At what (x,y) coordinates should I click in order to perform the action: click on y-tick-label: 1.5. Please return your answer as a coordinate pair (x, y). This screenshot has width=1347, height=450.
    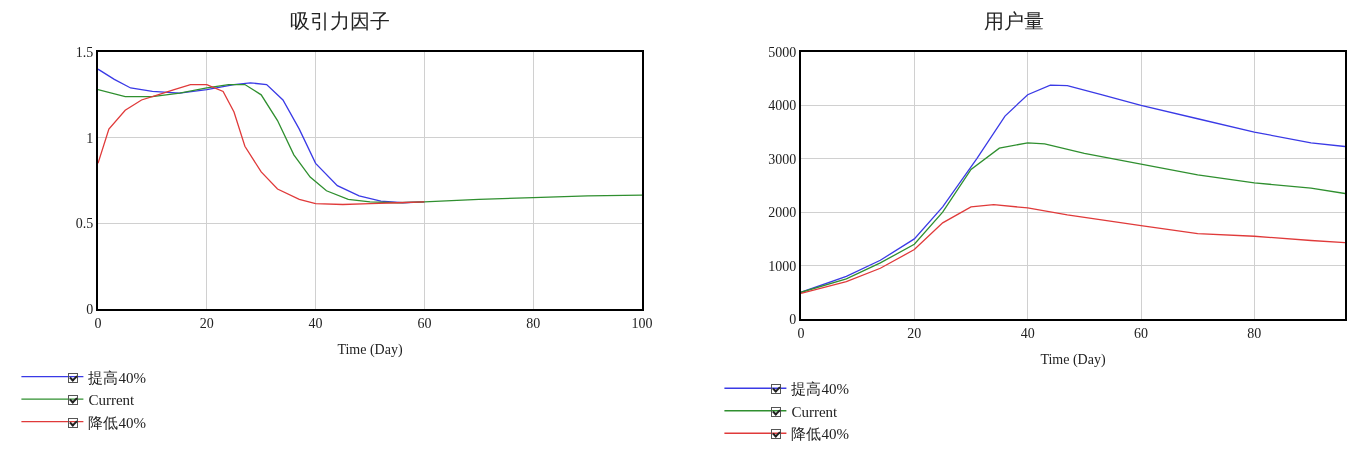
    Looking at the image, I should click on (84, 52).